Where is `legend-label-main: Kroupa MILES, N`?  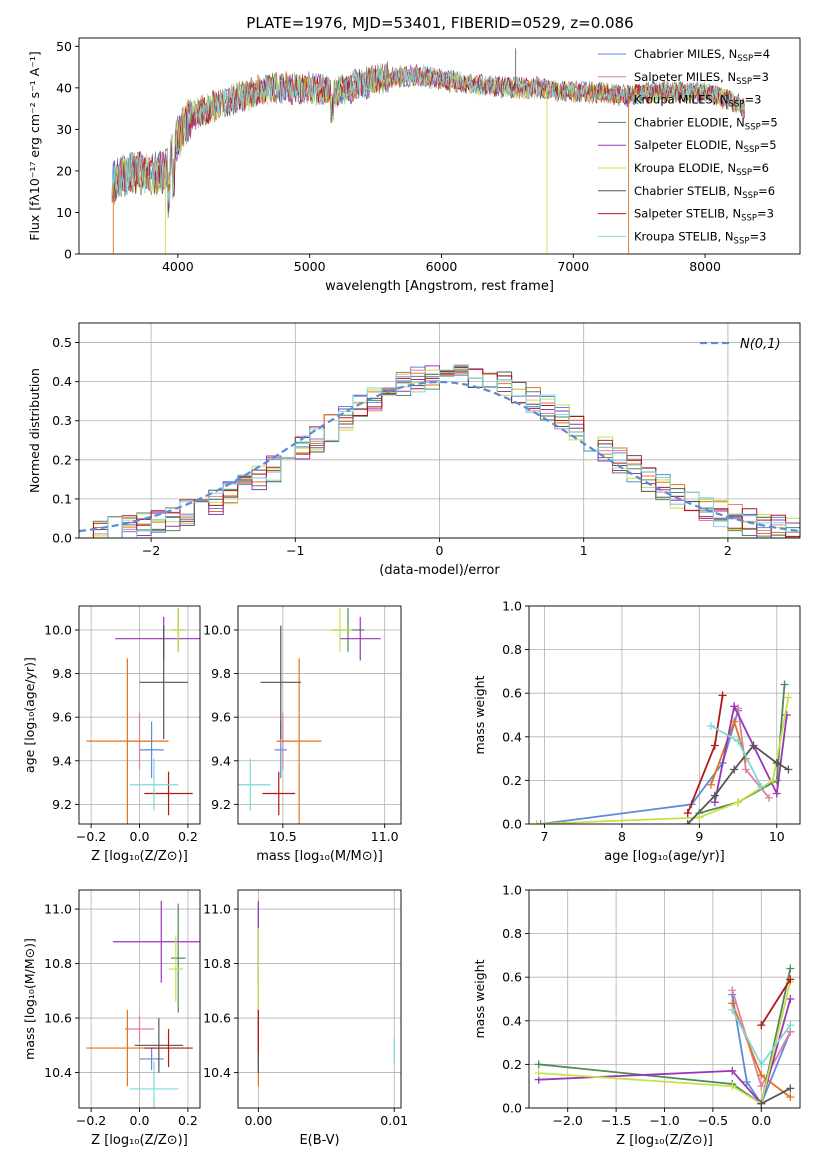
legend-label-main: Kroupa MILES, N is located at coordinates (681, 100).